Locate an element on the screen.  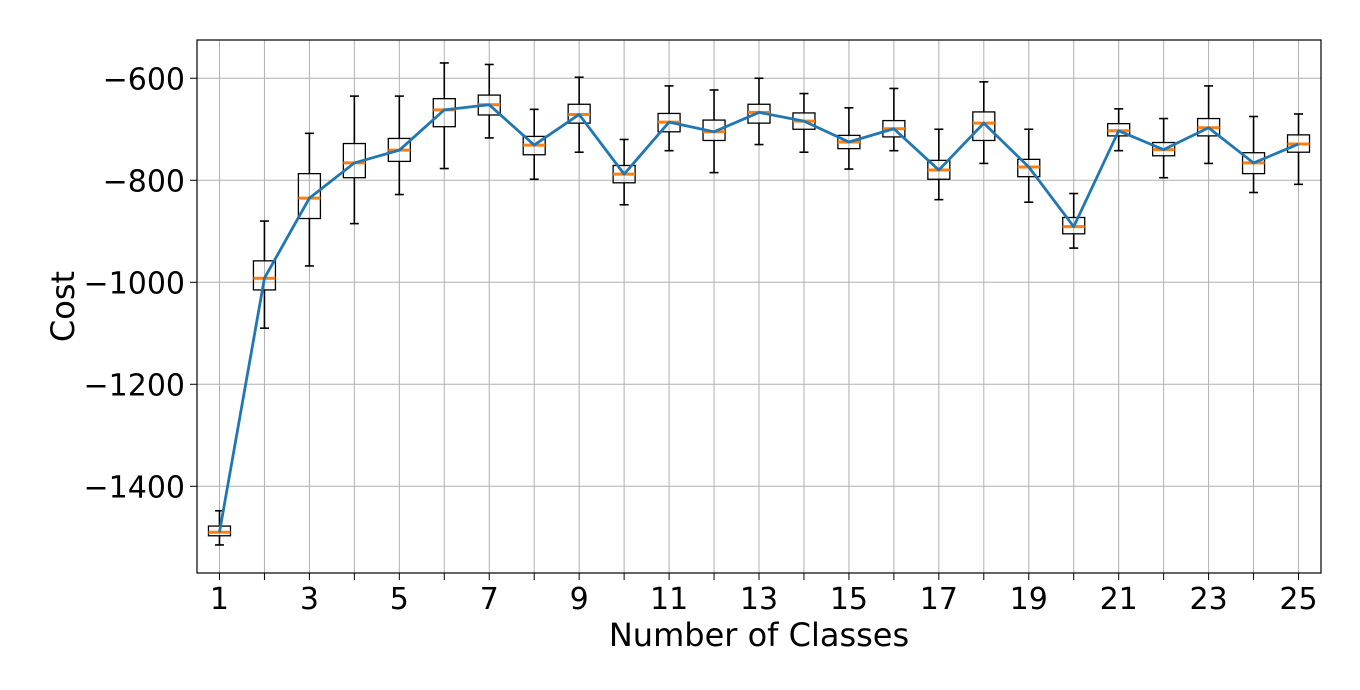
x-tick-label: 15 is located at coordinates (849, 599).